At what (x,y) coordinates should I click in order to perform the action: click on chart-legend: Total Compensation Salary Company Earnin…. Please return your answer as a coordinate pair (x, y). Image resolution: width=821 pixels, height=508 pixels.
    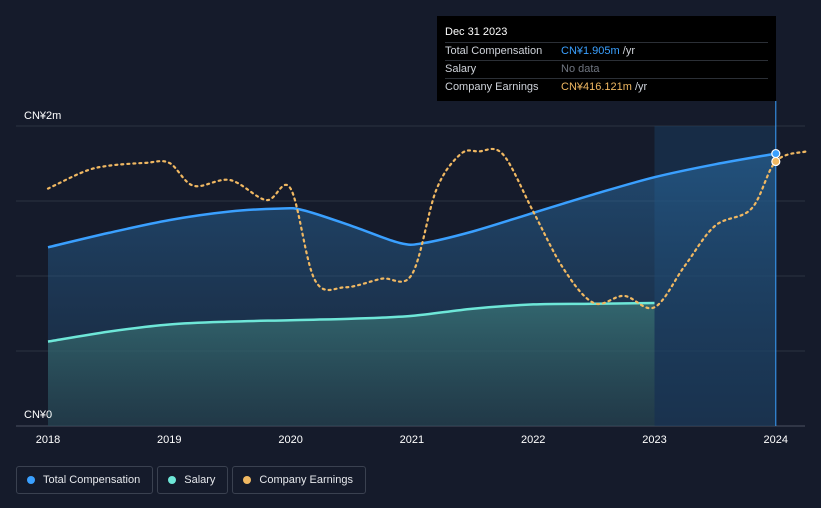
    Looking at the image, I should click on (191, 480).